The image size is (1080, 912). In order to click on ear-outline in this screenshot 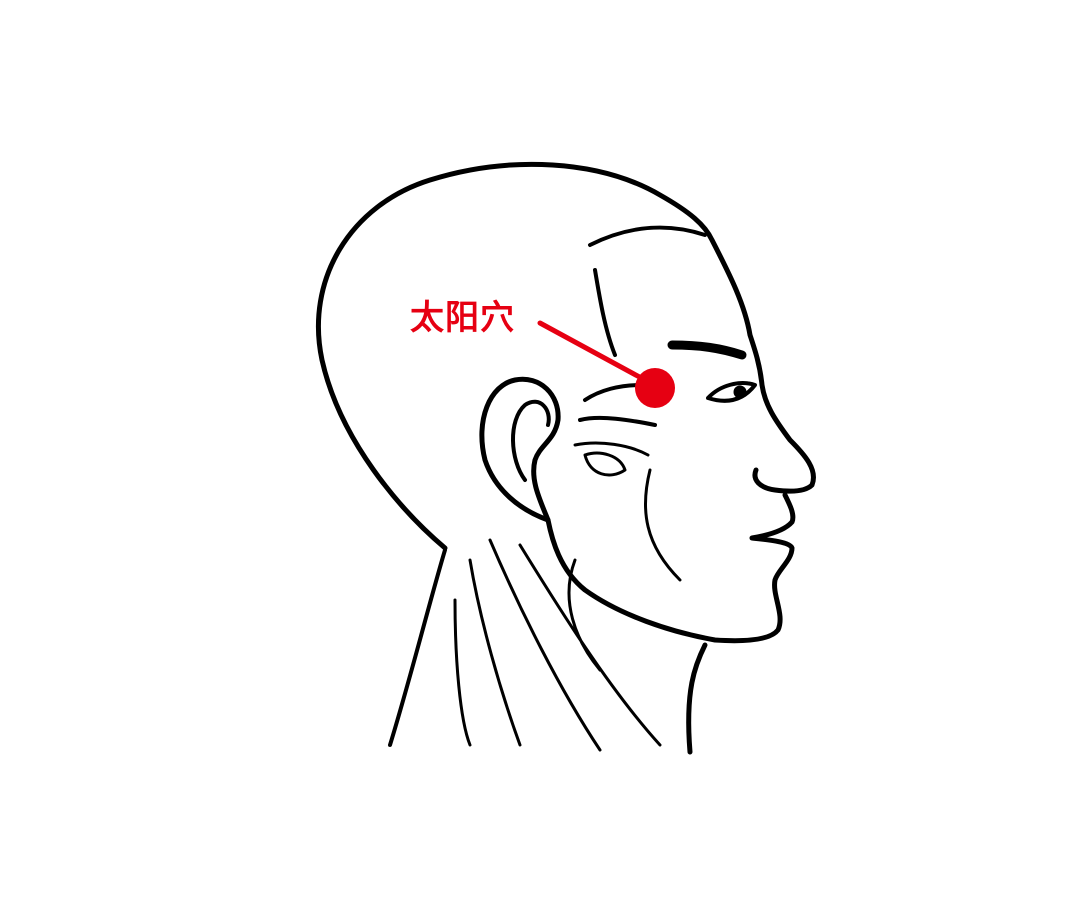, I will do `click(520, 449)`.